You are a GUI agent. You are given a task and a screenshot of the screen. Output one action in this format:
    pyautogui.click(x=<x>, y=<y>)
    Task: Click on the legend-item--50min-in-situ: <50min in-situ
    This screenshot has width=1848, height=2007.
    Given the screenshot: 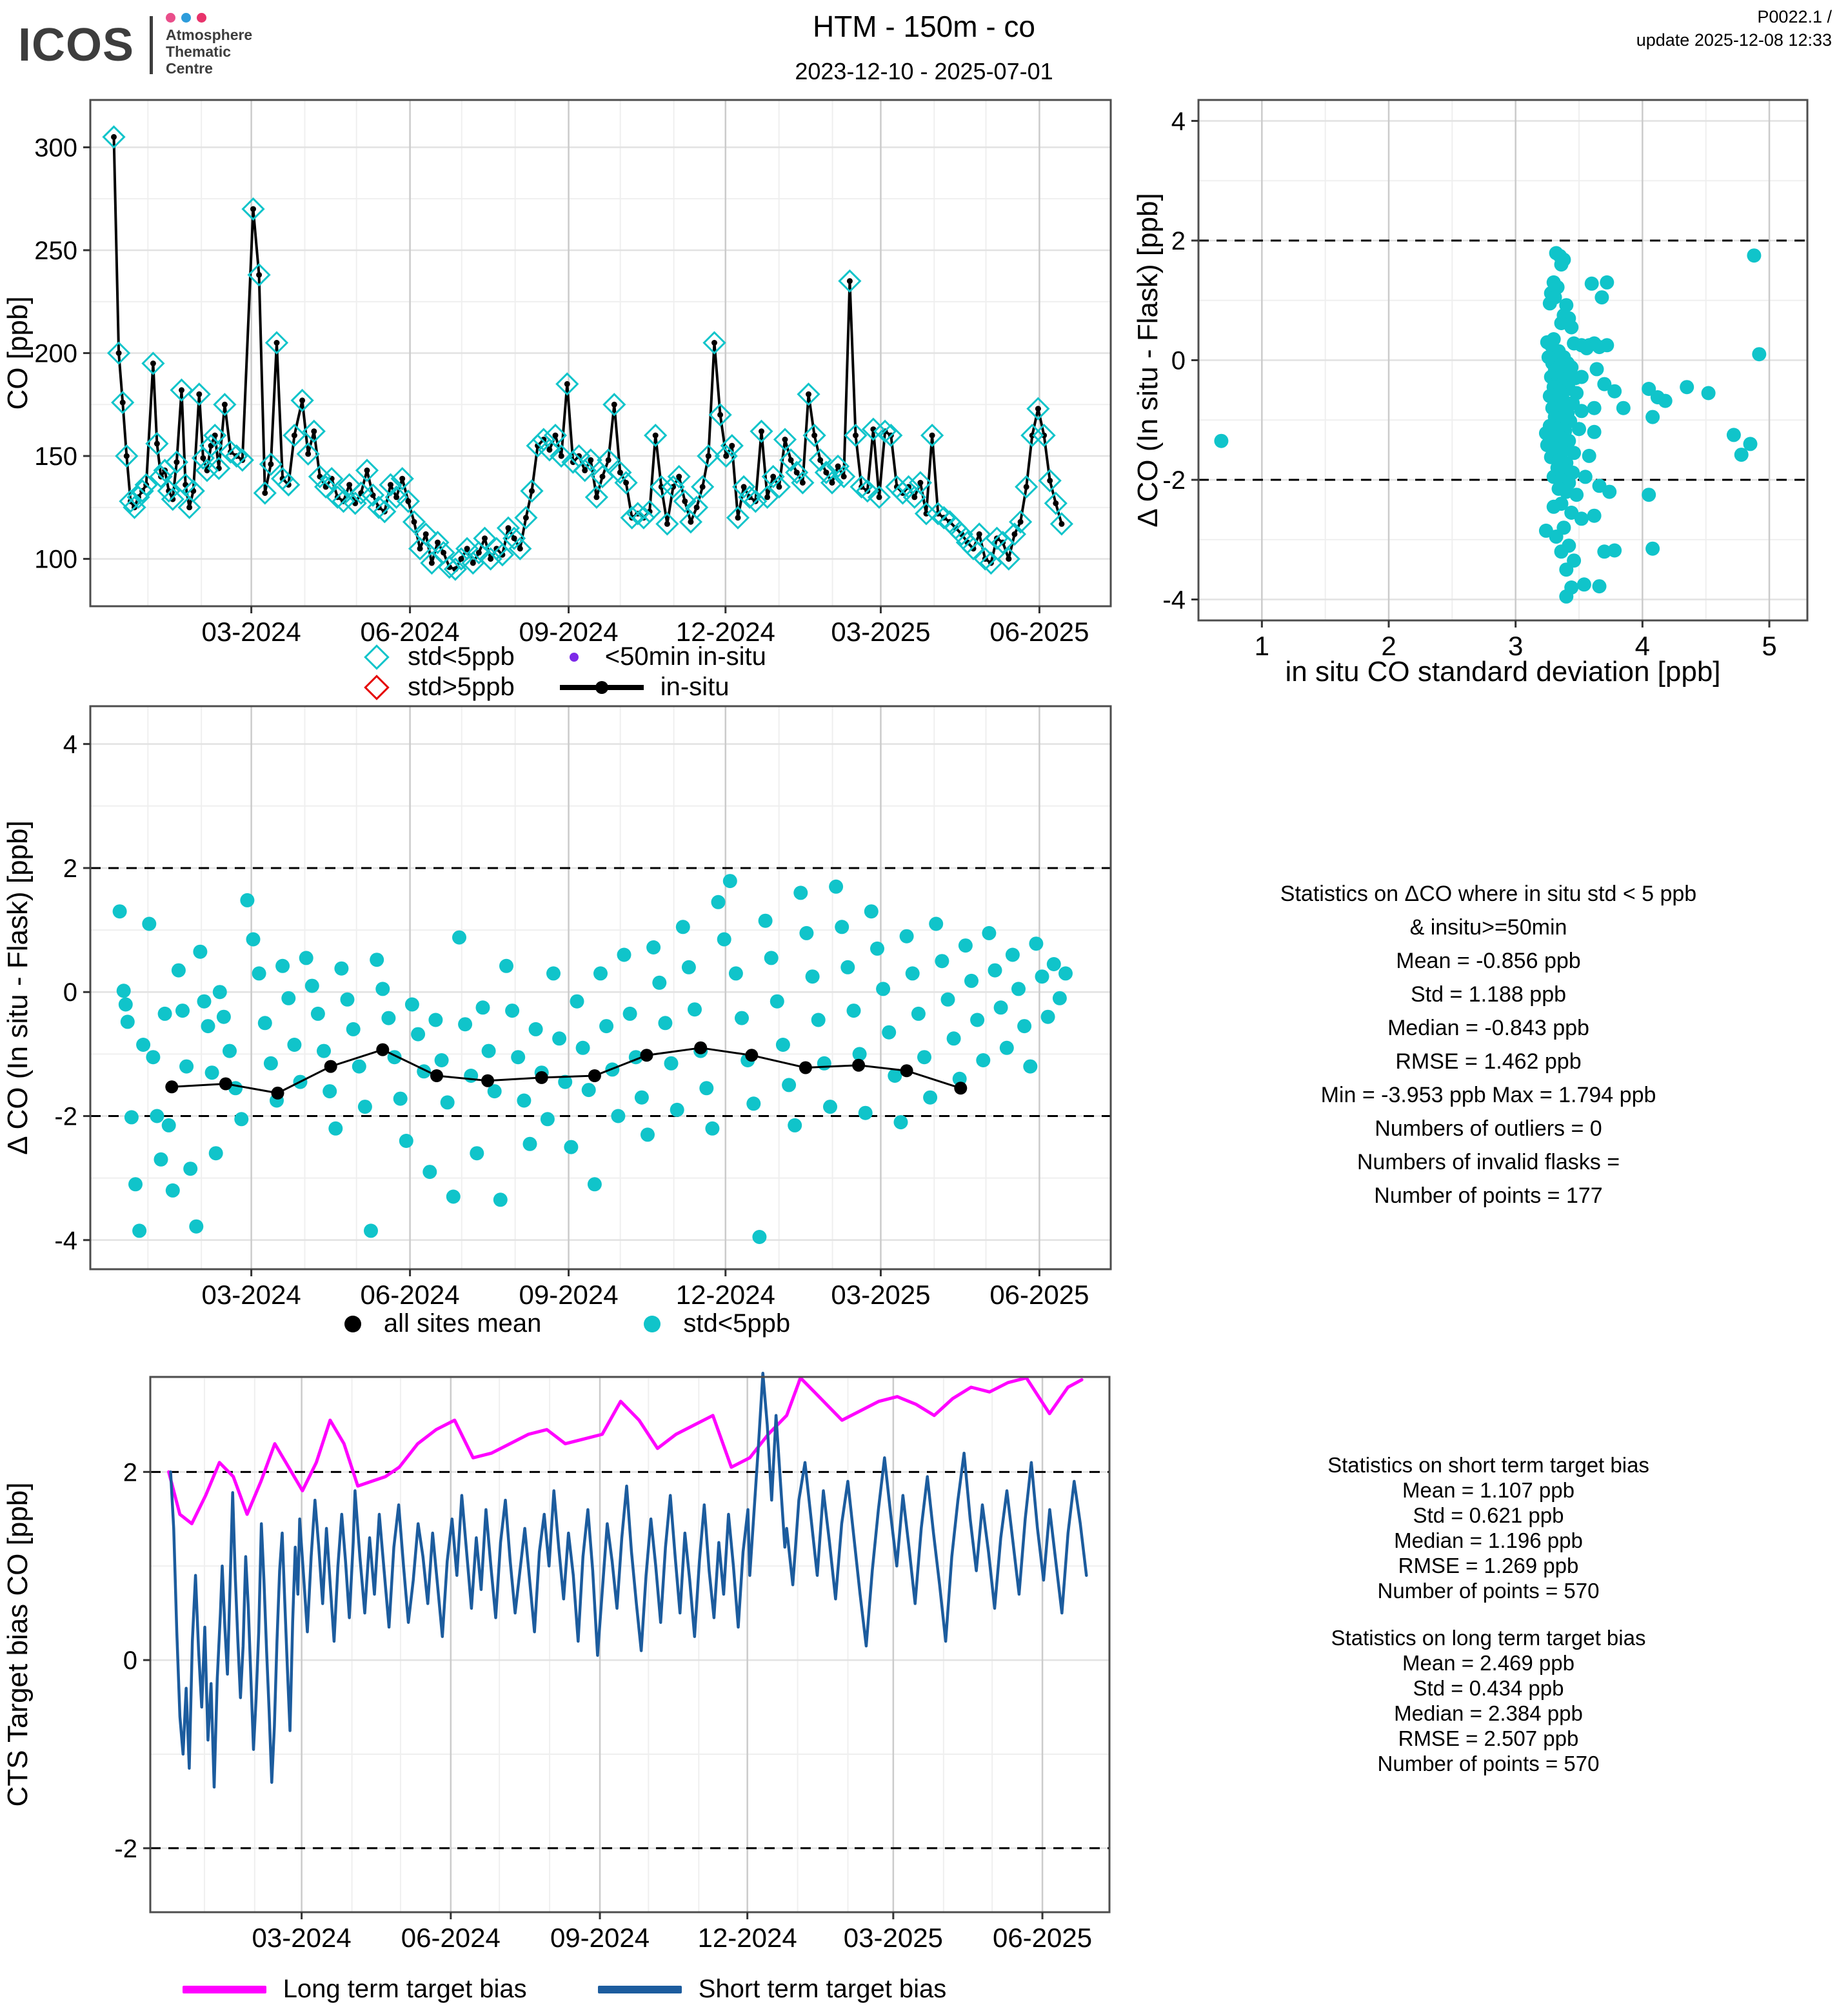 What is the action you would take?
    pyautogui.click(x=663, y=656)
    